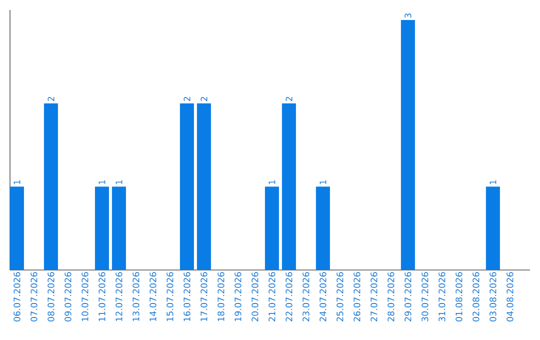 This screenshot has width=540, height=340. Describe the element at coordinates (408, 297) in the screenshot. I see `x-tick-label: 29.07.2026` at that location.